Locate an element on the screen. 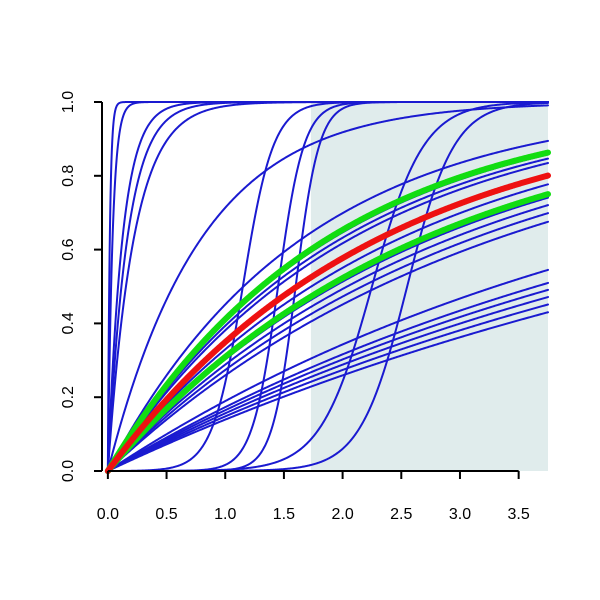 This screenshot has width=600, height=600. y-tick-label-4: 0.8 is located at coordinates (68, 176).